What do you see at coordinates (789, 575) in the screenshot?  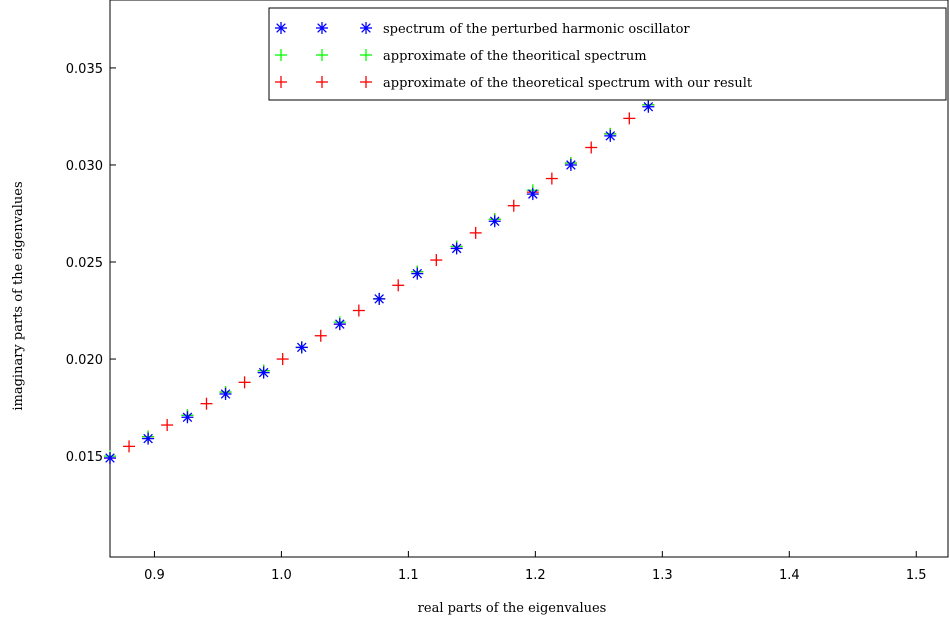 I see `x-tick-label: 1.4` at bounding box center [789, 575].